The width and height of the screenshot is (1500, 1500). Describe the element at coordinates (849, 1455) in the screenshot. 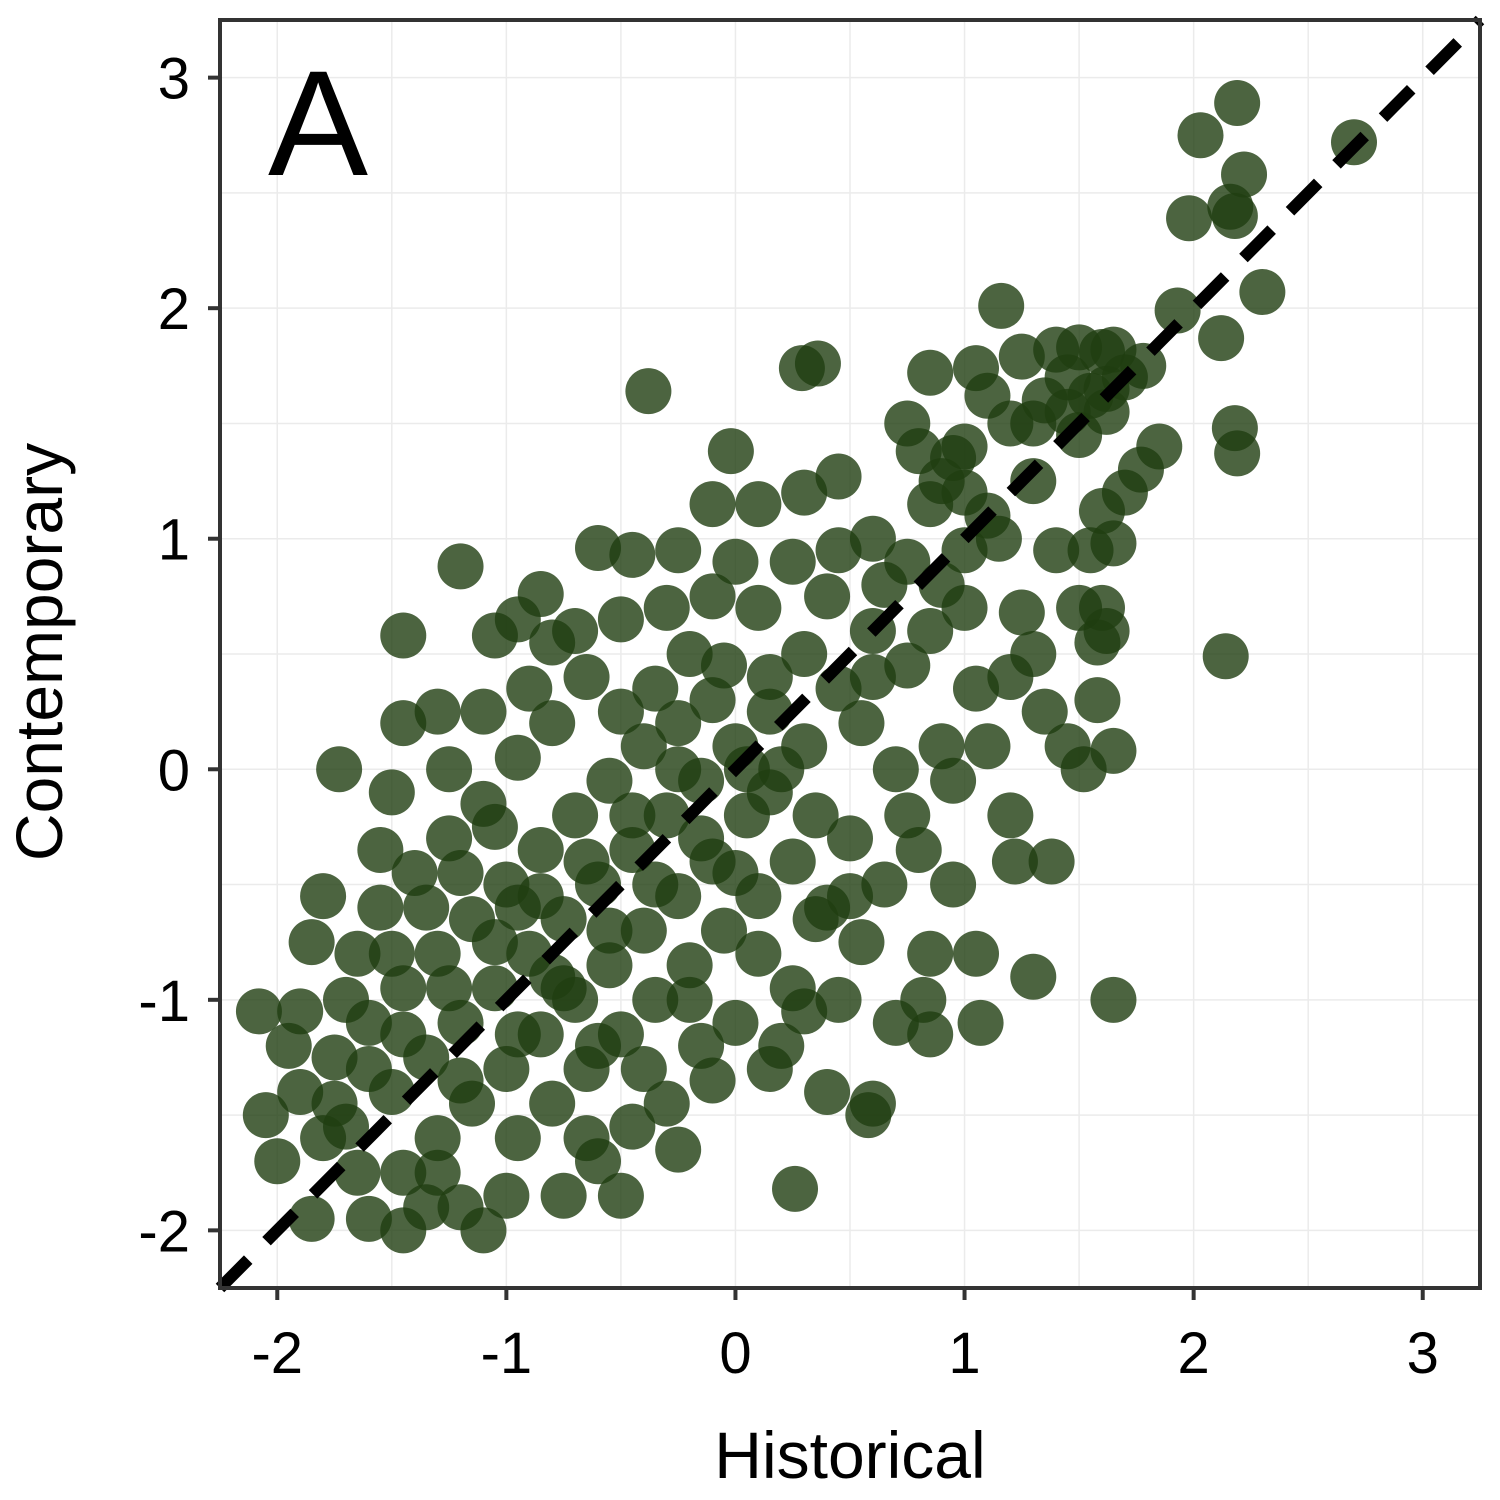

I see `x-axis-title: Historical` at that location.